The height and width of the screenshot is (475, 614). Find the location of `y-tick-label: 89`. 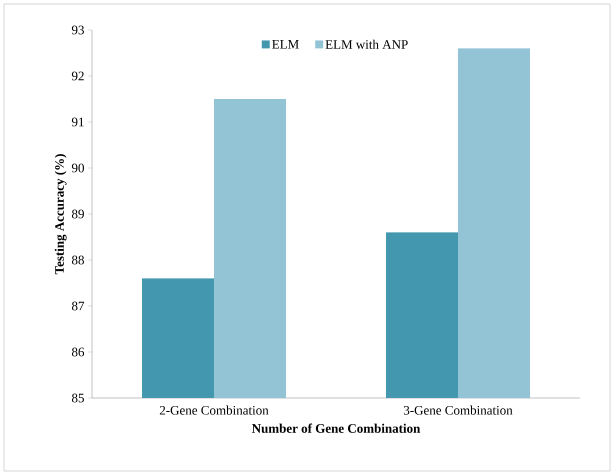

y-tick-label: 89 is located at coordinates (78, 214).